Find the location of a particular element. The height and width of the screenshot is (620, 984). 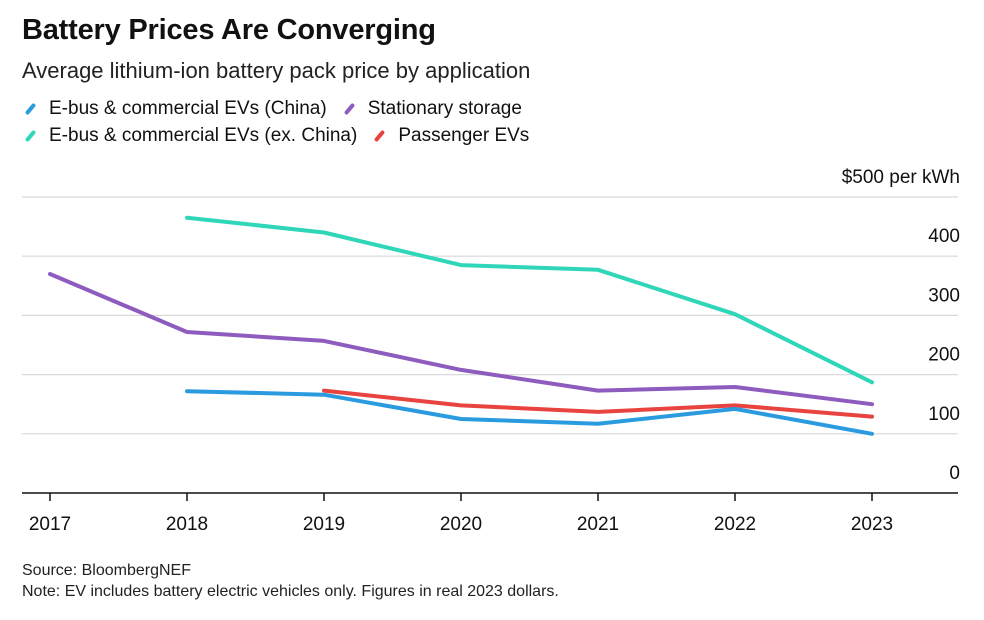

x-tick-label-2018: 2018 is located at coordinates (187, 524).